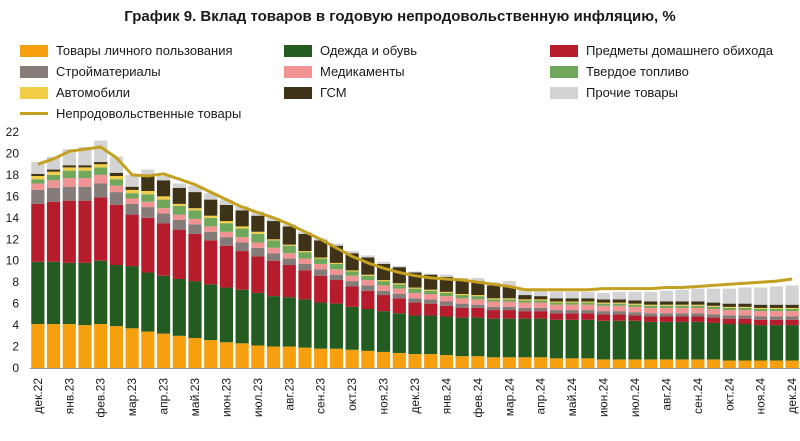  Describe the element at coordinates (333, 92) in the screenshot. I see `legend-label: ГСМ` at that location.